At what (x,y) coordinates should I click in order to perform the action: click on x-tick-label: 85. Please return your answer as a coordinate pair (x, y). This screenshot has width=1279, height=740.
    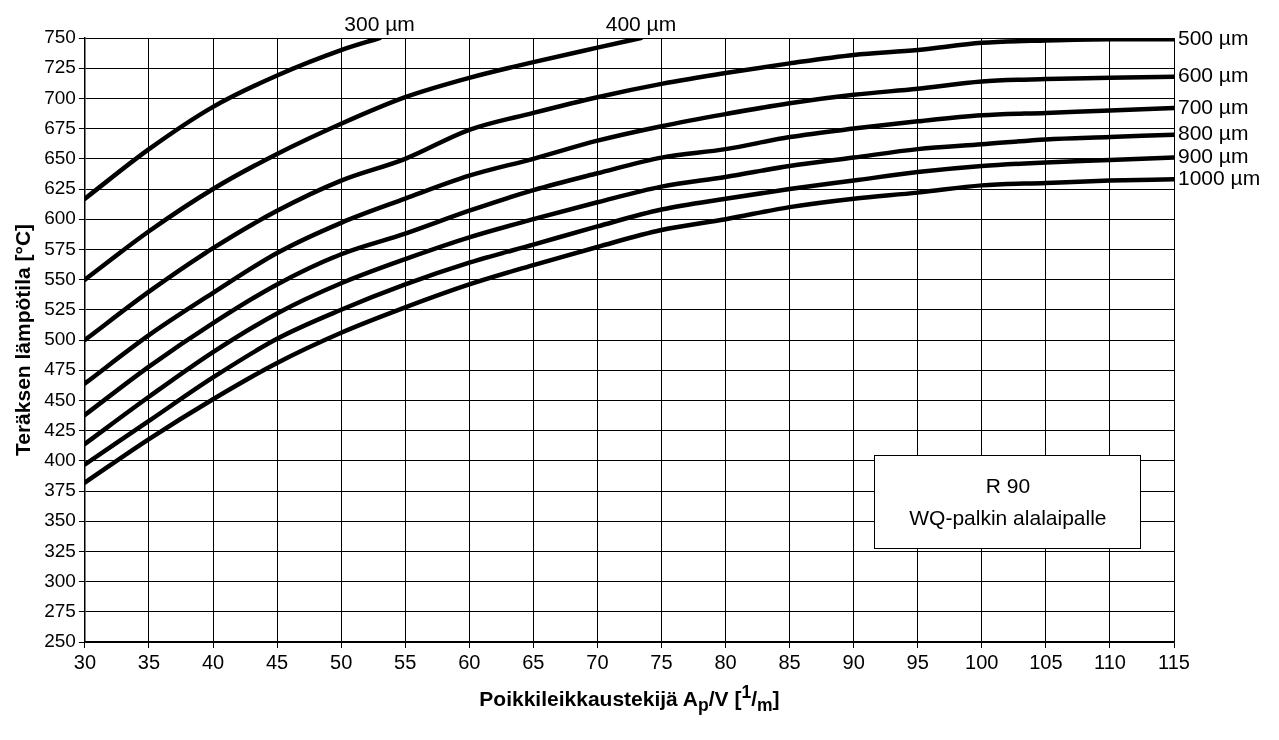
    Looking at the image, I should click on (789, 661).